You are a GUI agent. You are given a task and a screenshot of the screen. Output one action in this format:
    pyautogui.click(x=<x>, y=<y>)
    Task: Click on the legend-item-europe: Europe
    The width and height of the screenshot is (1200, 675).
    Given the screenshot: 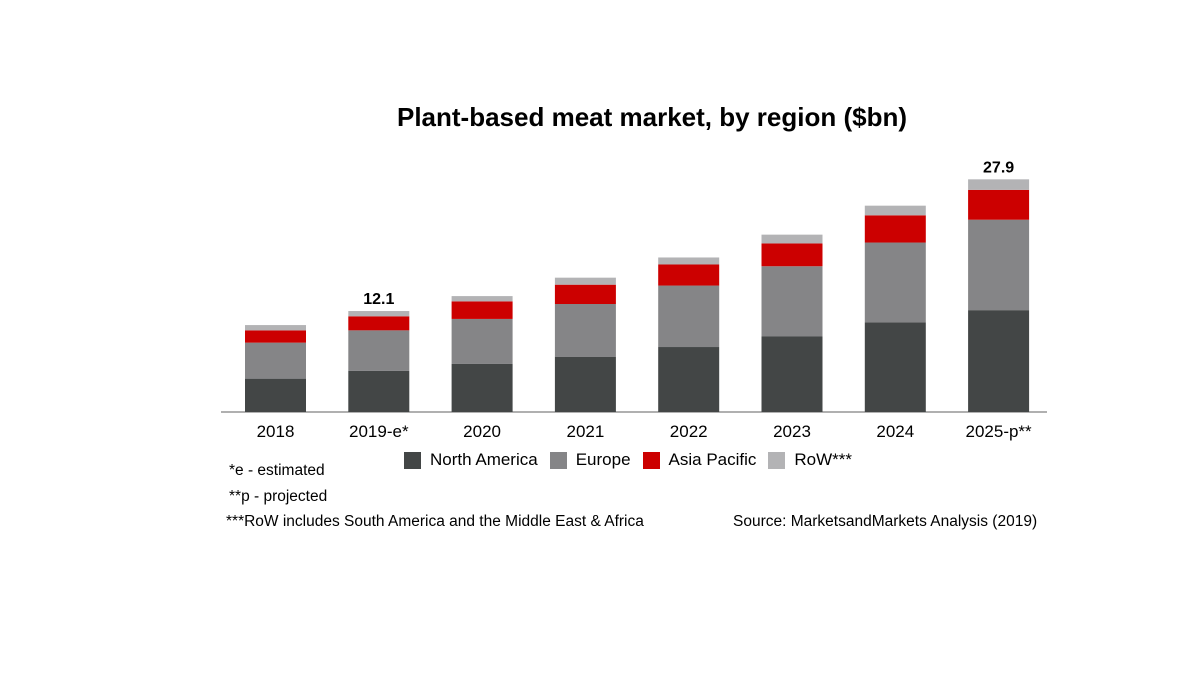 What is the action you would take?
    pyautogui.click(x=590, y=460)
    